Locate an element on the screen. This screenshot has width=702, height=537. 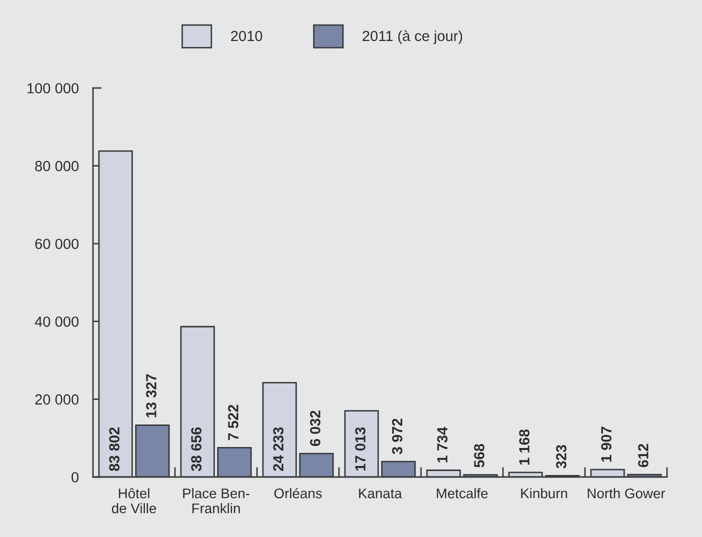
y-tick-label: 80 000 is located at coordinates (57, 166).